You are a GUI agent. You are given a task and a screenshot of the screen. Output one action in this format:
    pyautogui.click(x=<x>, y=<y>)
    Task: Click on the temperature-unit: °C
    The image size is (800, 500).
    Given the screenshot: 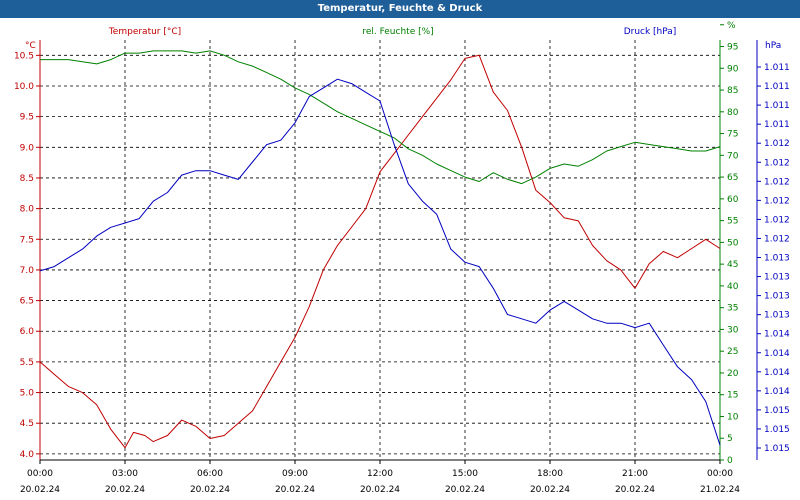 What is the action you would take?
    pyautogui.click(x=30, y=46)
    